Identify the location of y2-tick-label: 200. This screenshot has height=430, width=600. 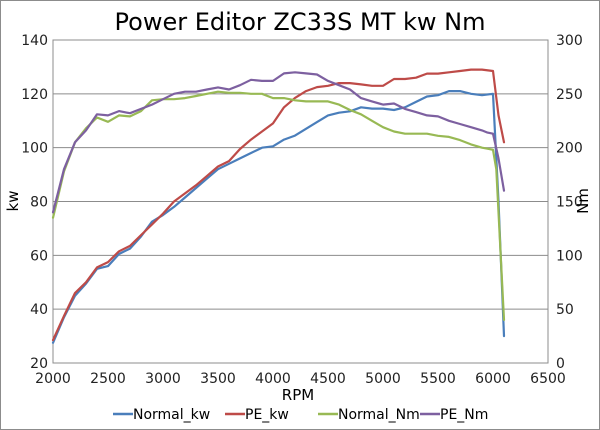
(569, 149).